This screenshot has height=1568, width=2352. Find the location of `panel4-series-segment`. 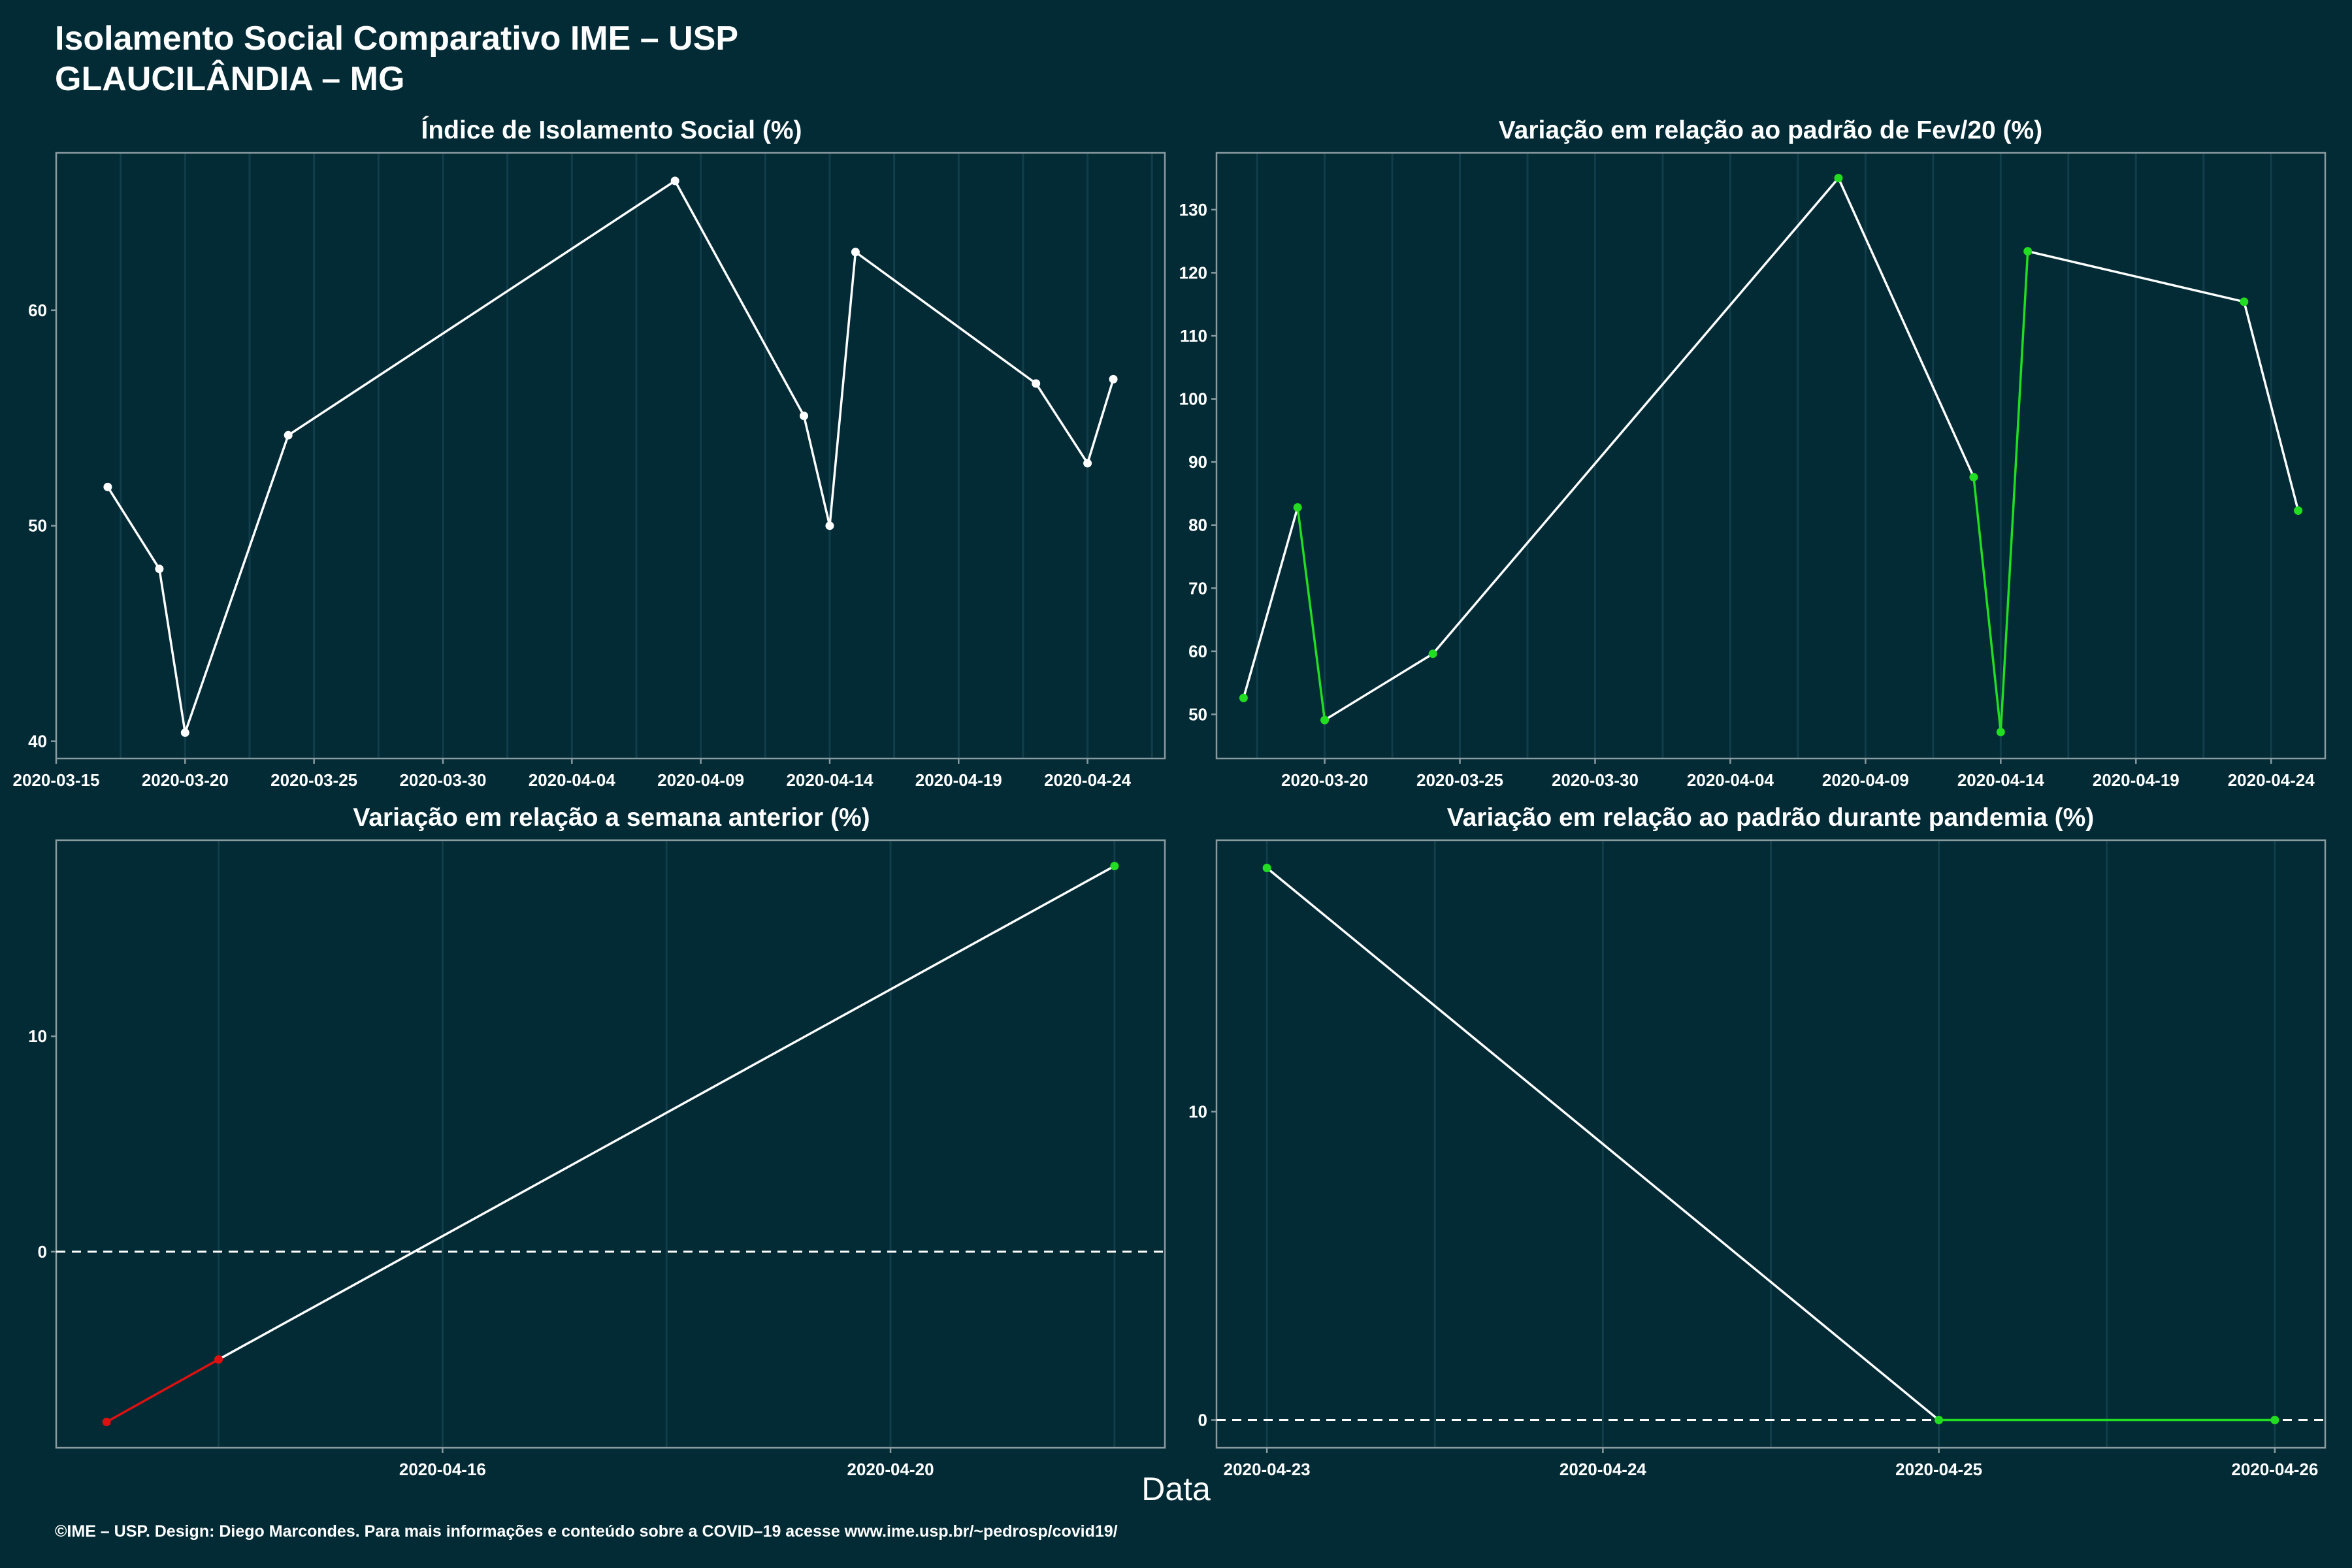

panel4-series-segment is located at coordinates (1603, 1144).